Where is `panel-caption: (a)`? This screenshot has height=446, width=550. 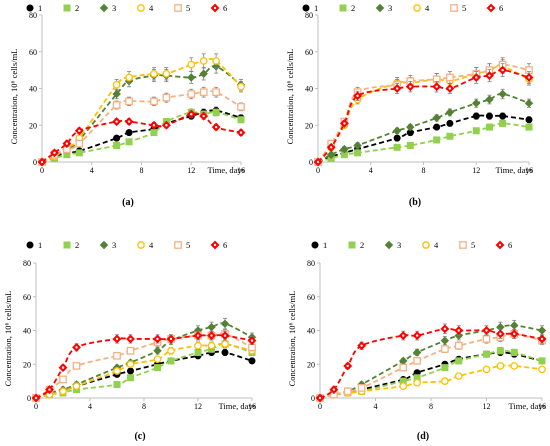 panel-caption: (a) is located at coordinates (128, 202).